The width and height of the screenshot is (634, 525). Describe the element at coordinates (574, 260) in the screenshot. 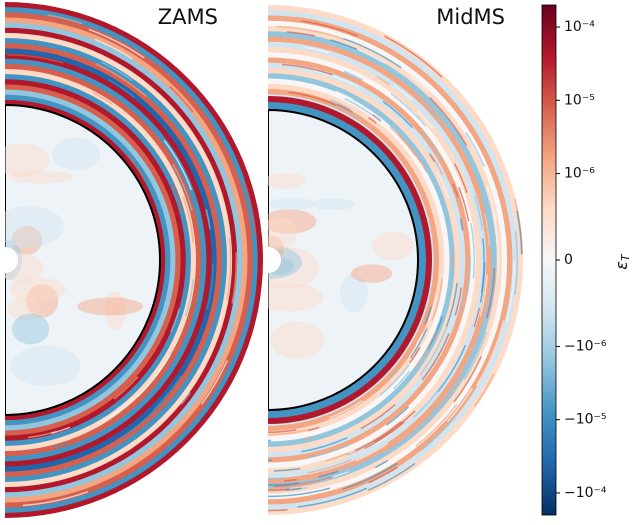

I see `colorbar: 10⁻⁴ 10⁻⁵ 10⁻⁶ 0 −10⁻⁶ −10⁻⁵ −10⁻⁴` at that location.